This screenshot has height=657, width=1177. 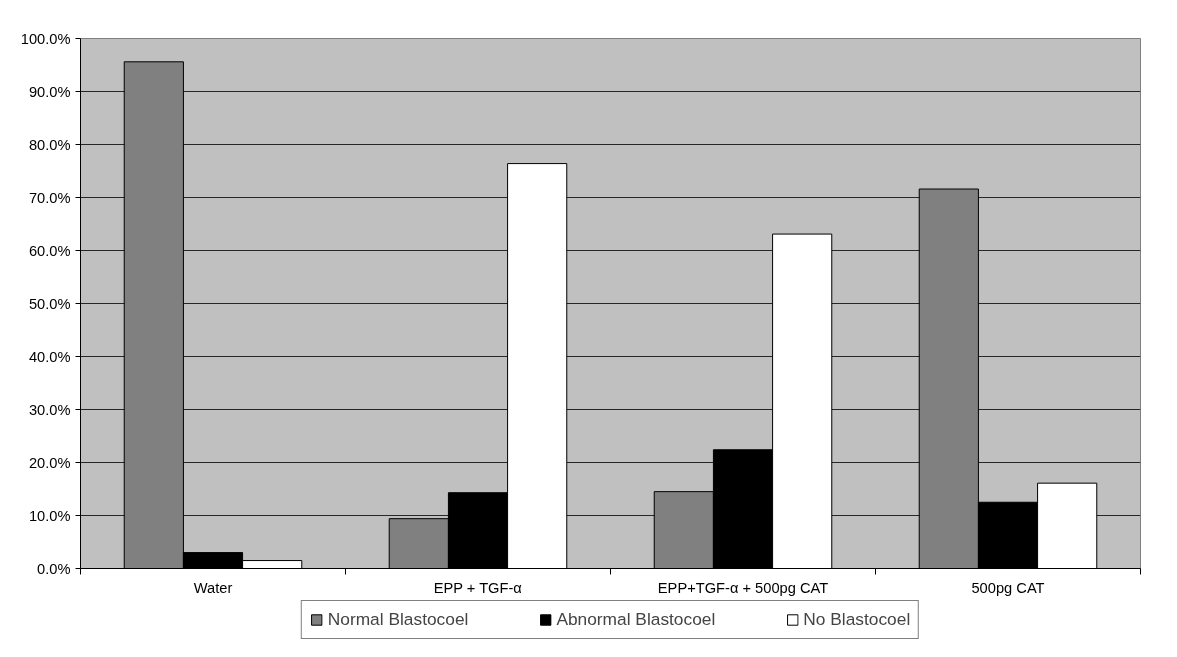 What do you see at coordinates (857, 619) in the screenshot?
I see `legend-label: No Blastocoel` at bounding box center [857, 619].